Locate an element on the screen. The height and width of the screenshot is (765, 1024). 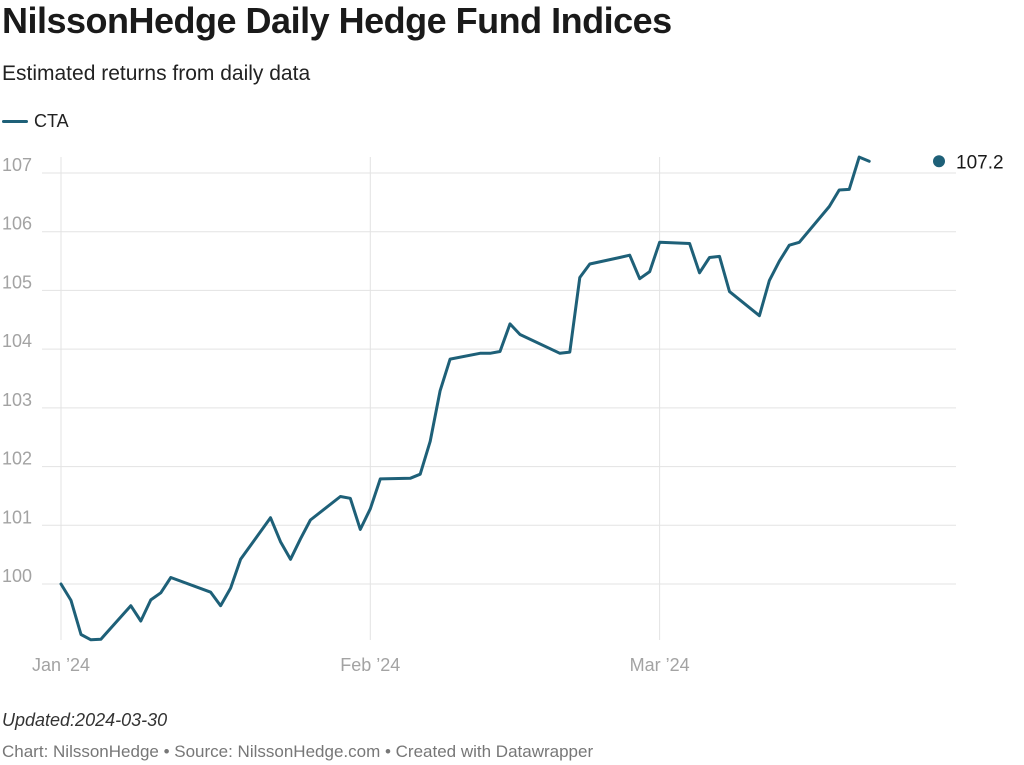
y-tick-label-100: 100 is located at coordinates (17, 576).